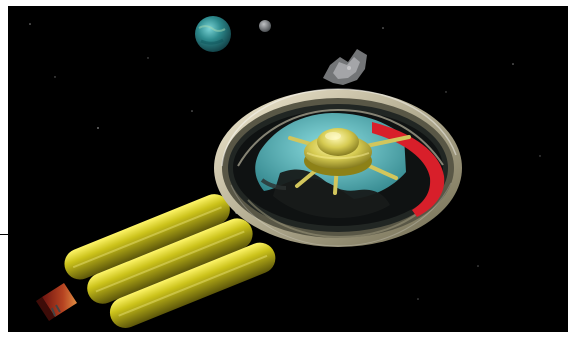 The height and width of the screenshot is (338, 572). What do you see at coordinates (170, 261) in the screenshot?
I see `fuel-tanks` at bounding box center [170, 261].